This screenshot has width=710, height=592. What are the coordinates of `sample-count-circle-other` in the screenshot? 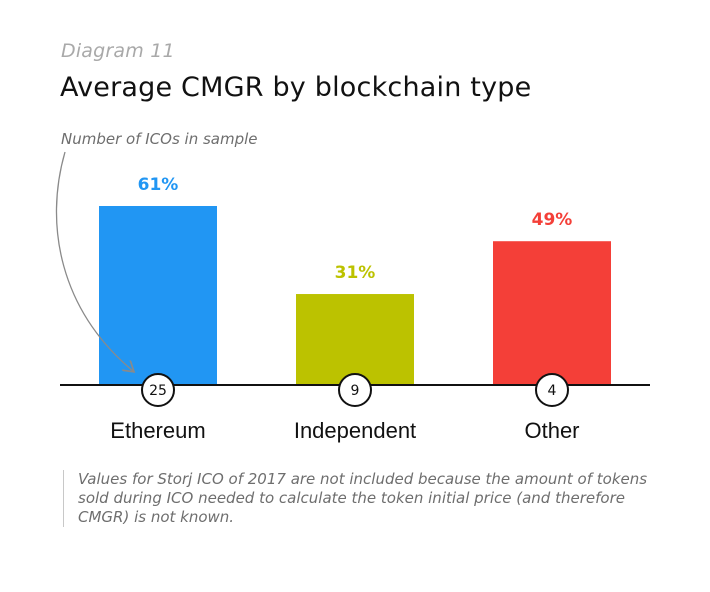 It's located at (552, 390).